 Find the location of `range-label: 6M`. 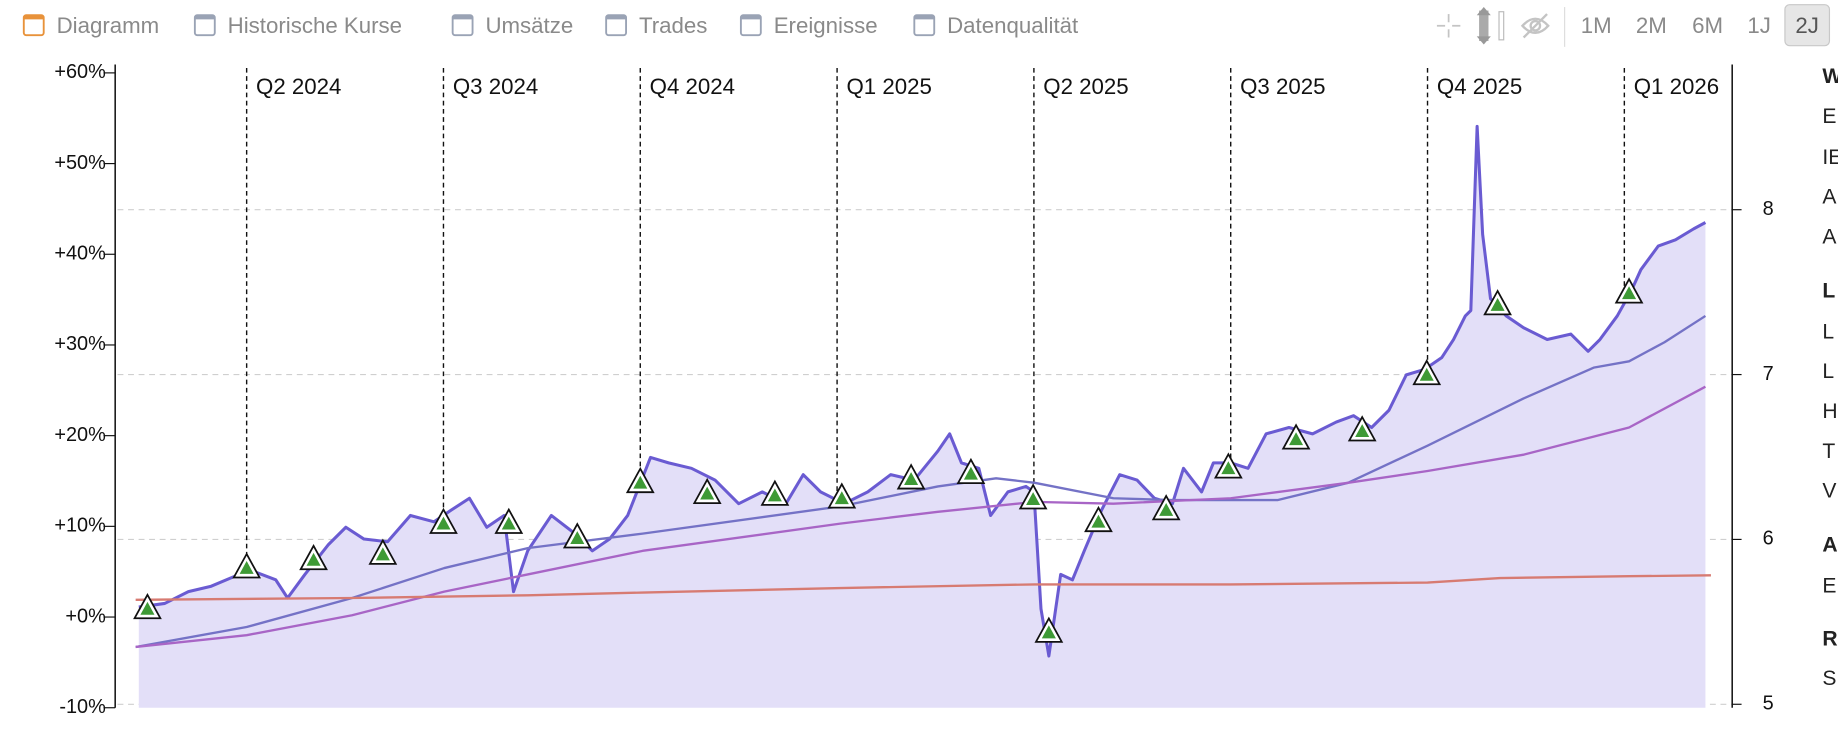

range-label: 6M is located at coordinates (1707, 25).